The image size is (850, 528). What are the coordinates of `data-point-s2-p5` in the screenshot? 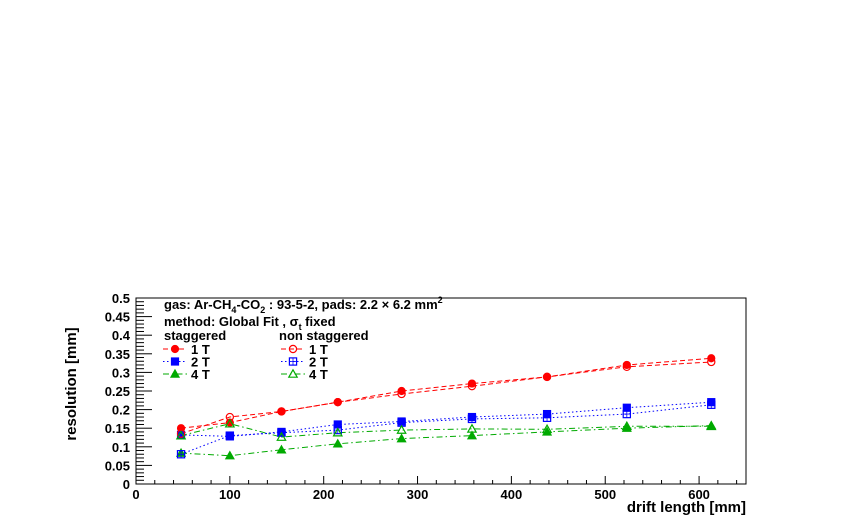 It's located at (472, 435).